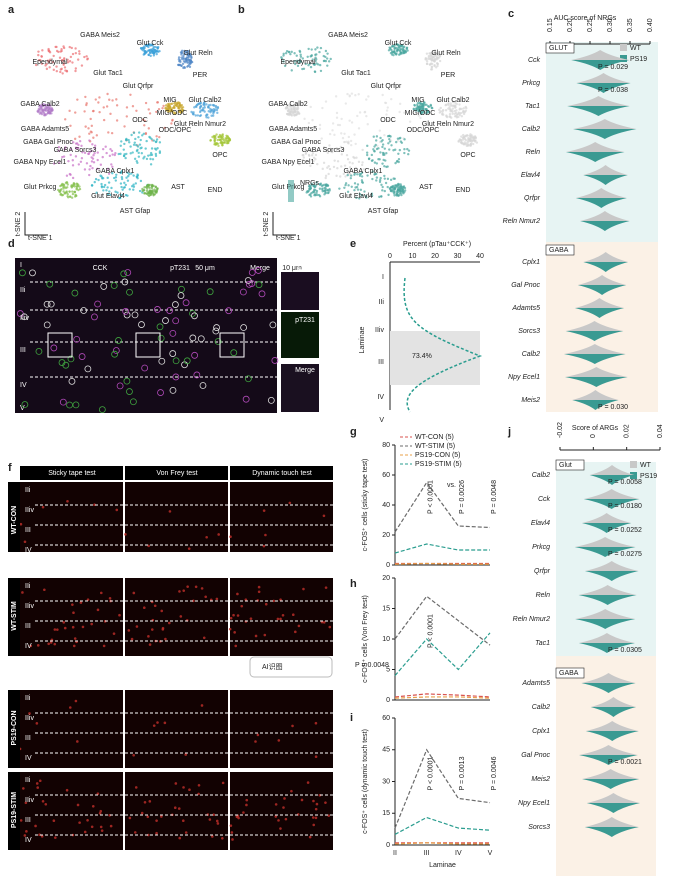 The image size is (673, 895). I want to click on y-tick-label: 60, so click(386, 718).